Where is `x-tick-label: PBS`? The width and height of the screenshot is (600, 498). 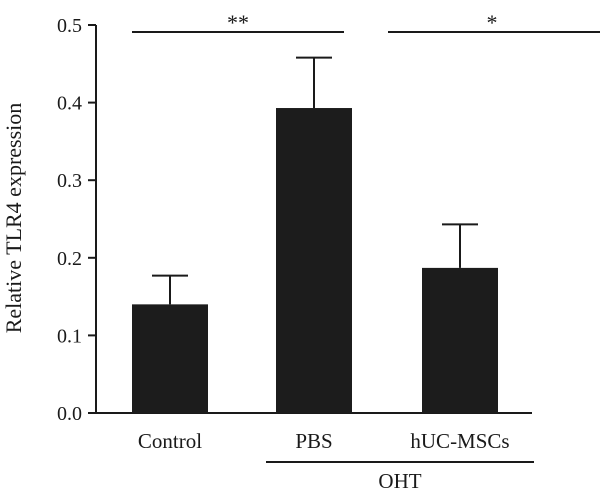 x-tick-label: PBS is located at coordinates (313, 441).